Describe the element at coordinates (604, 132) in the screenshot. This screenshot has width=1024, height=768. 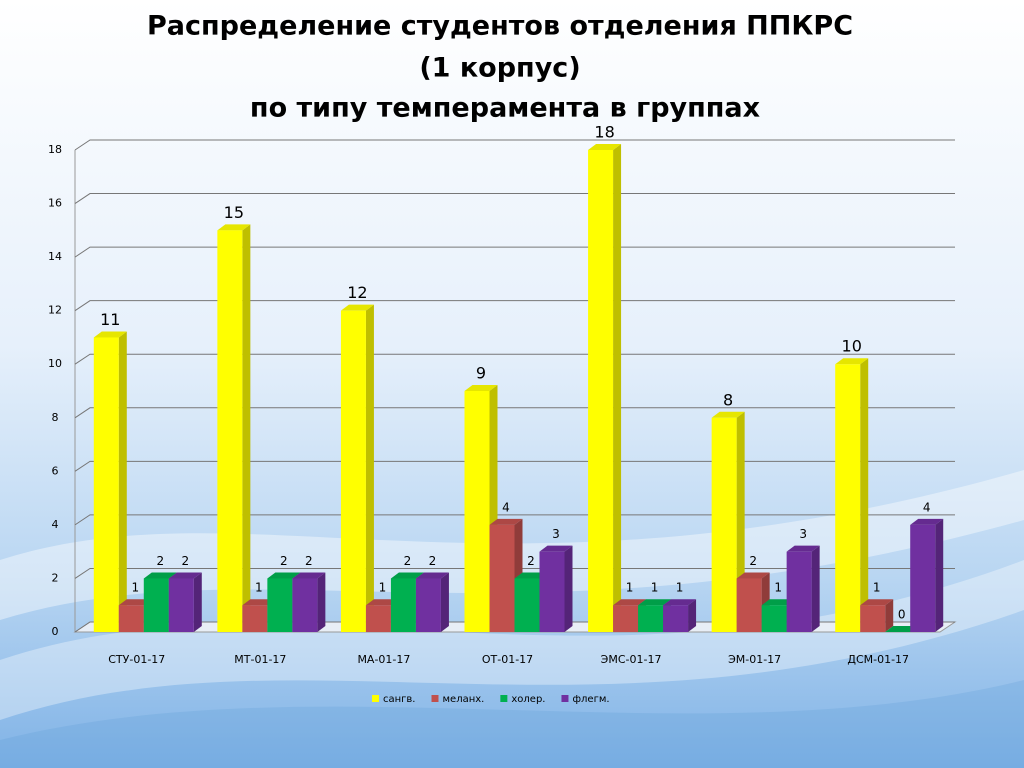
I see `value-label: 18` at that location.